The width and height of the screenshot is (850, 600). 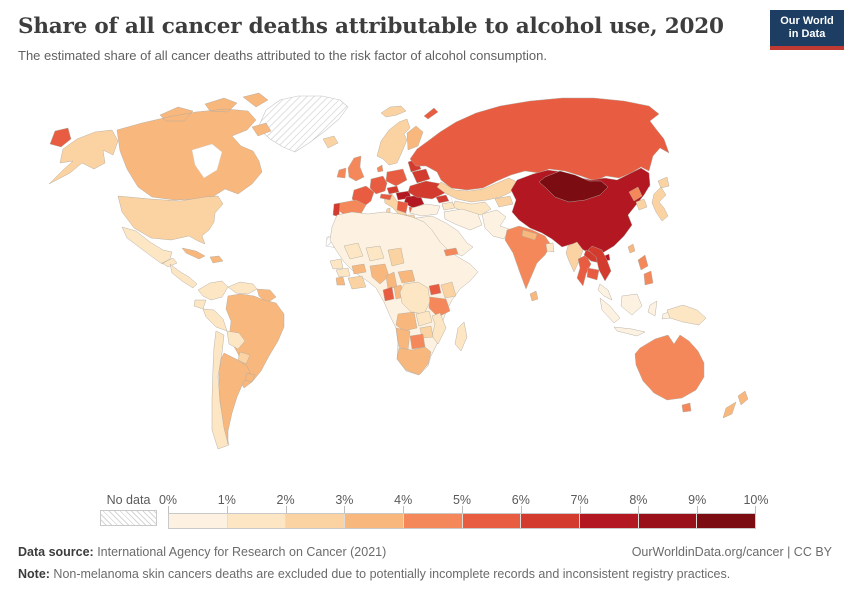 What do you see at coordinates (388, 294) in the screenshot?
I see `country-gabon` at bounding box center [388, 294].